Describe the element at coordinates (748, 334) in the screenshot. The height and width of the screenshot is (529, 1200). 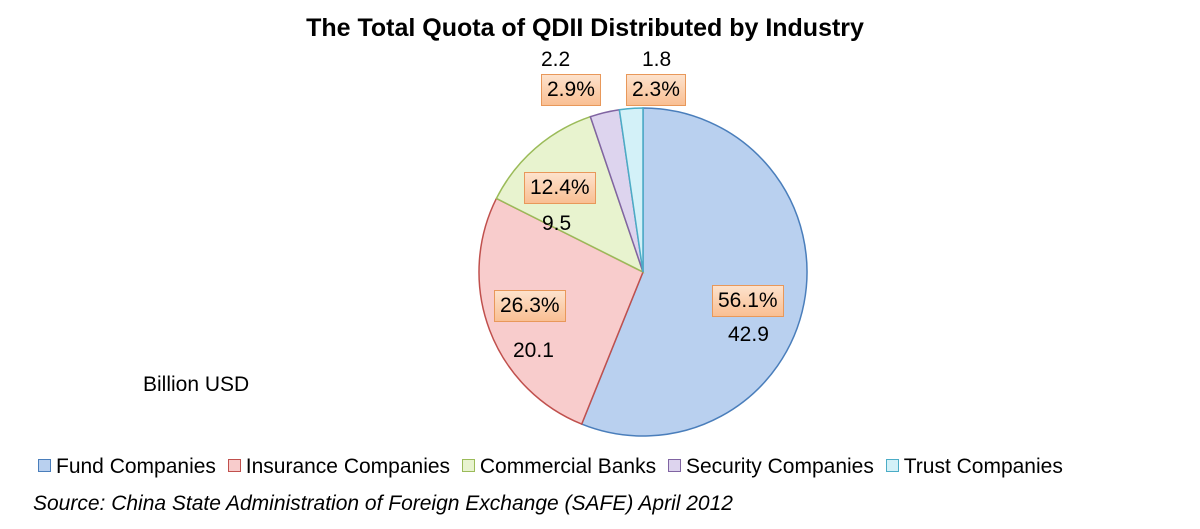
I see `value-label-fund: 42.9` at that location.